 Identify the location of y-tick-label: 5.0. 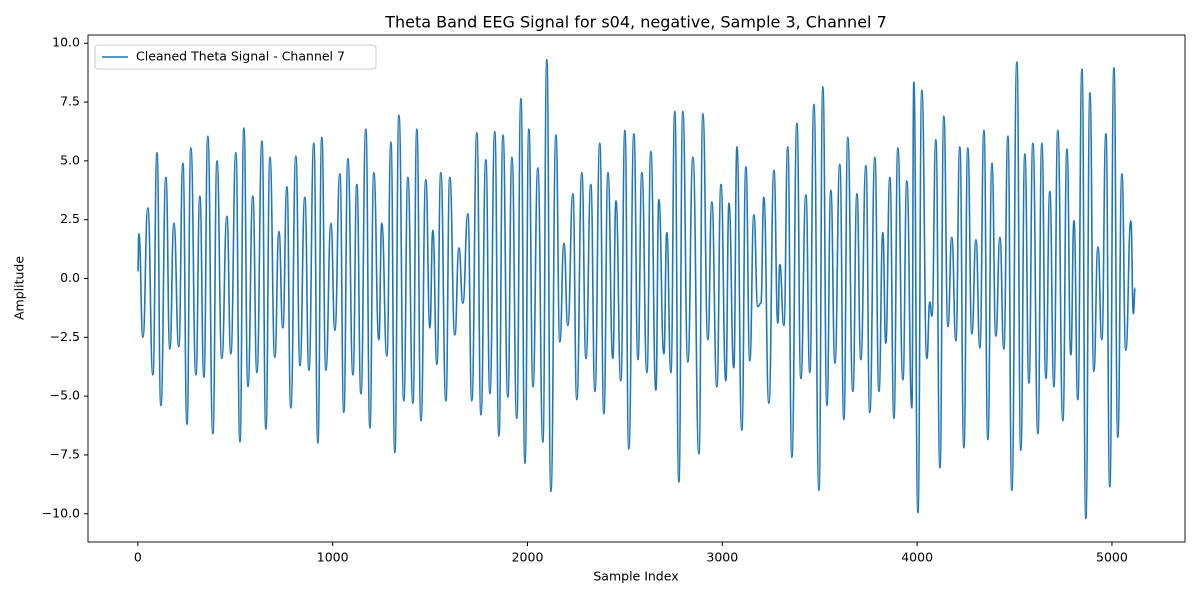
(70, 159).